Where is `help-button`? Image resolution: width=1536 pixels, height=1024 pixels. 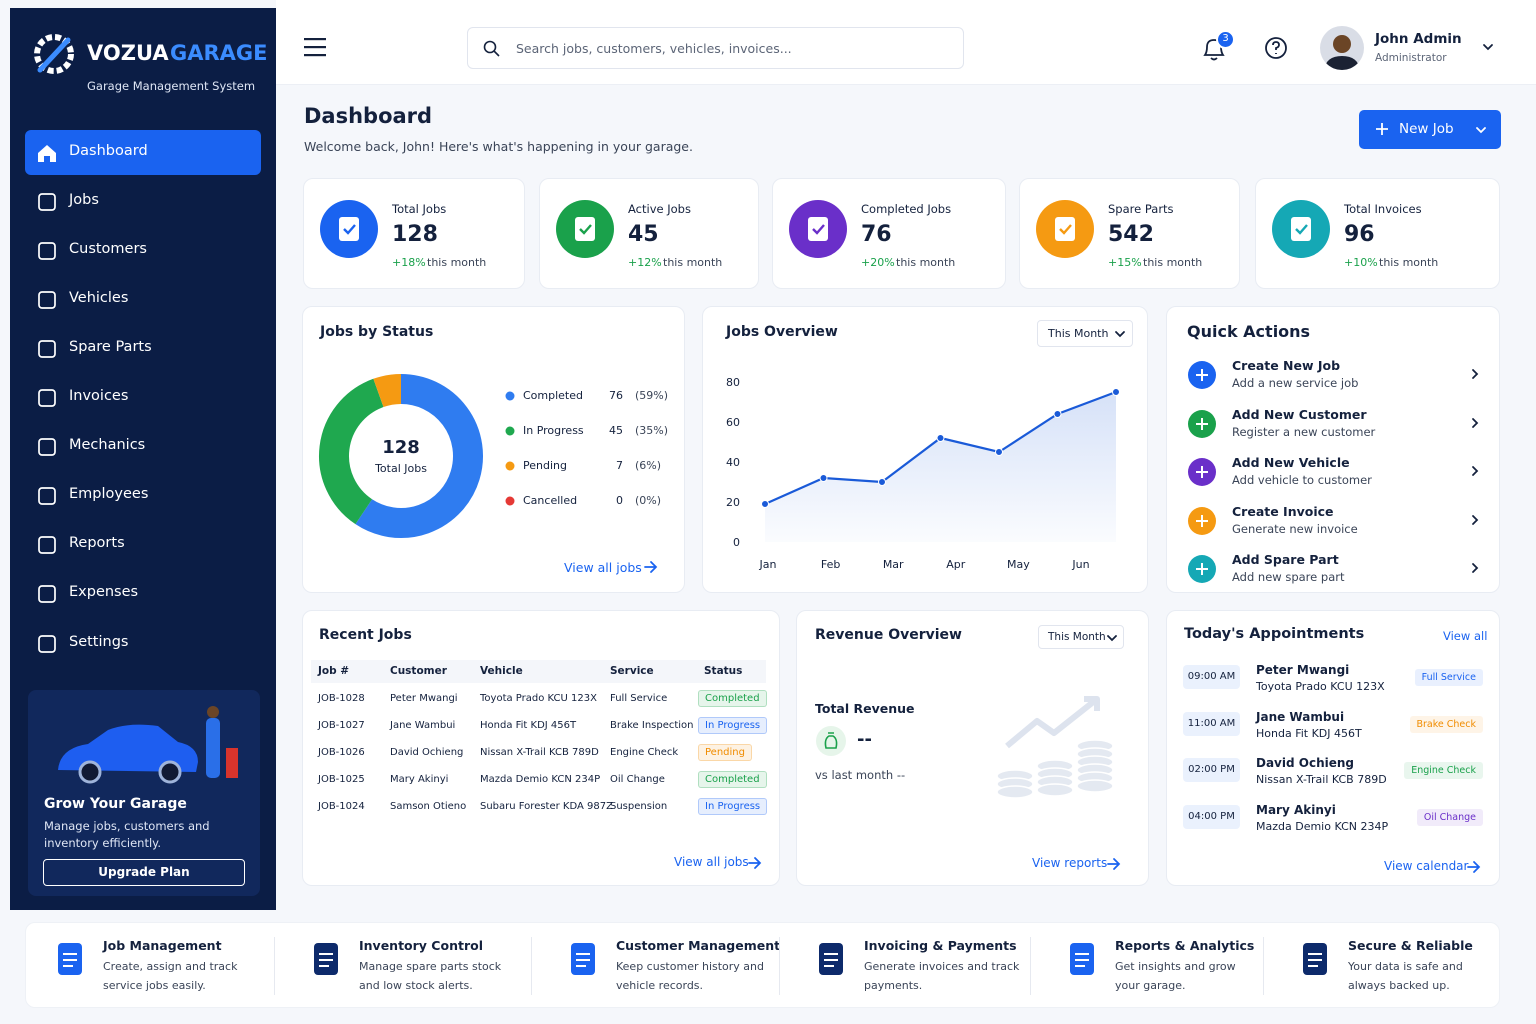 help-button is located at coordinates (1276, 48).